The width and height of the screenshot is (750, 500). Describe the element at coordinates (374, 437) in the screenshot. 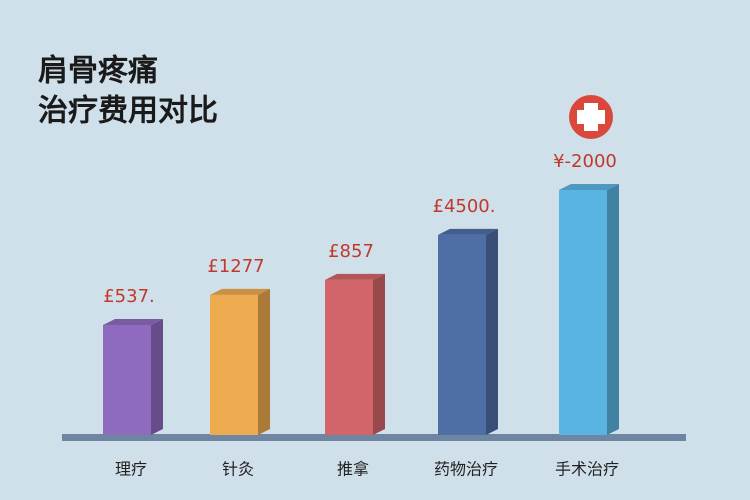

I see `baseline` at that location.